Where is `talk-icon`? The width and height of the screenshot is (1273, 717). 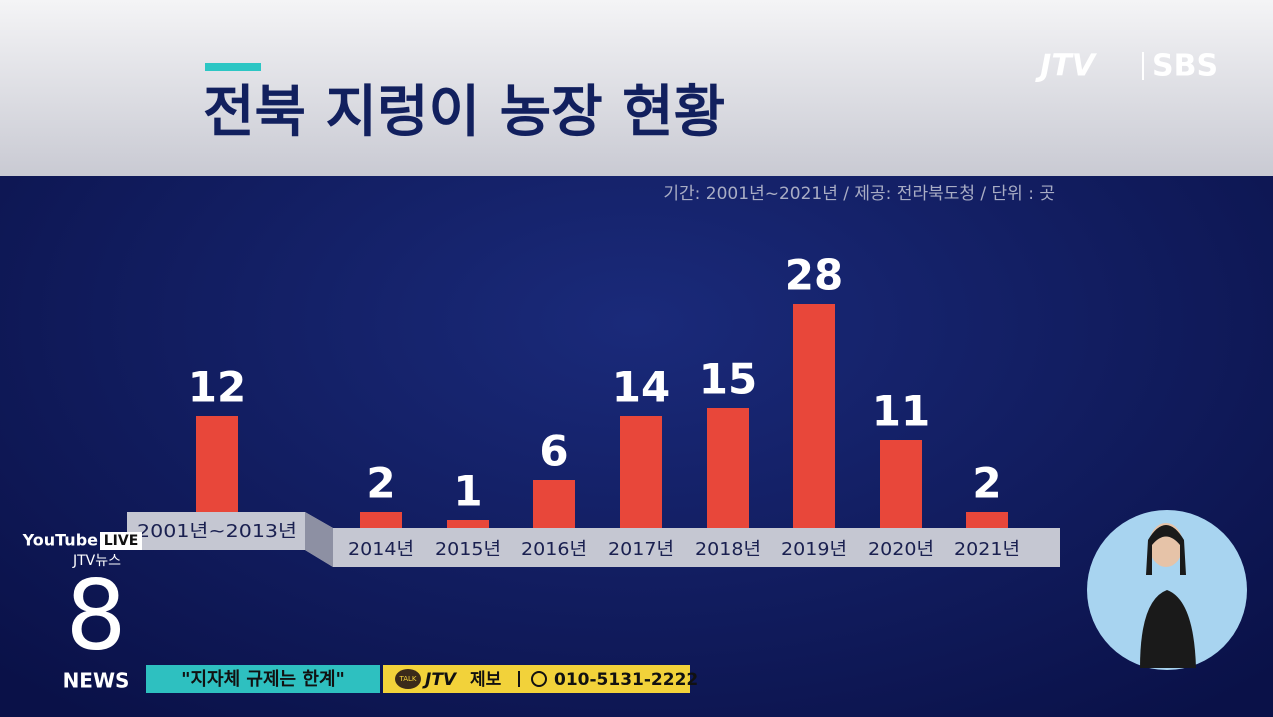
talk-icon is located at coordinates (408, 679).